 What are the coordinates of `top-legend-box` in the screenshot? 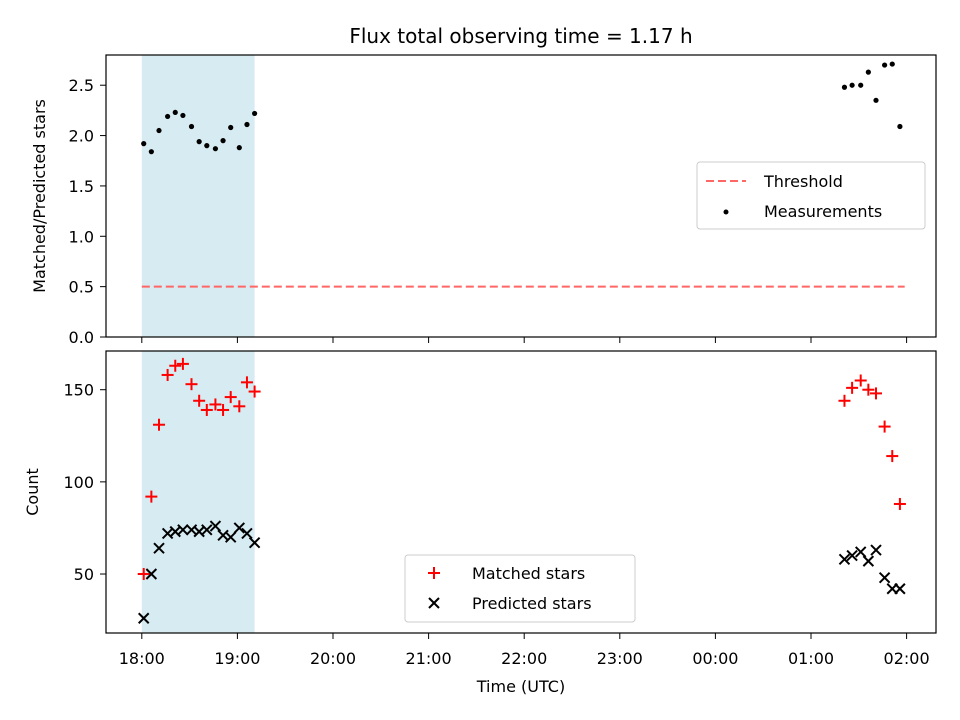 It's located at (811, 195).